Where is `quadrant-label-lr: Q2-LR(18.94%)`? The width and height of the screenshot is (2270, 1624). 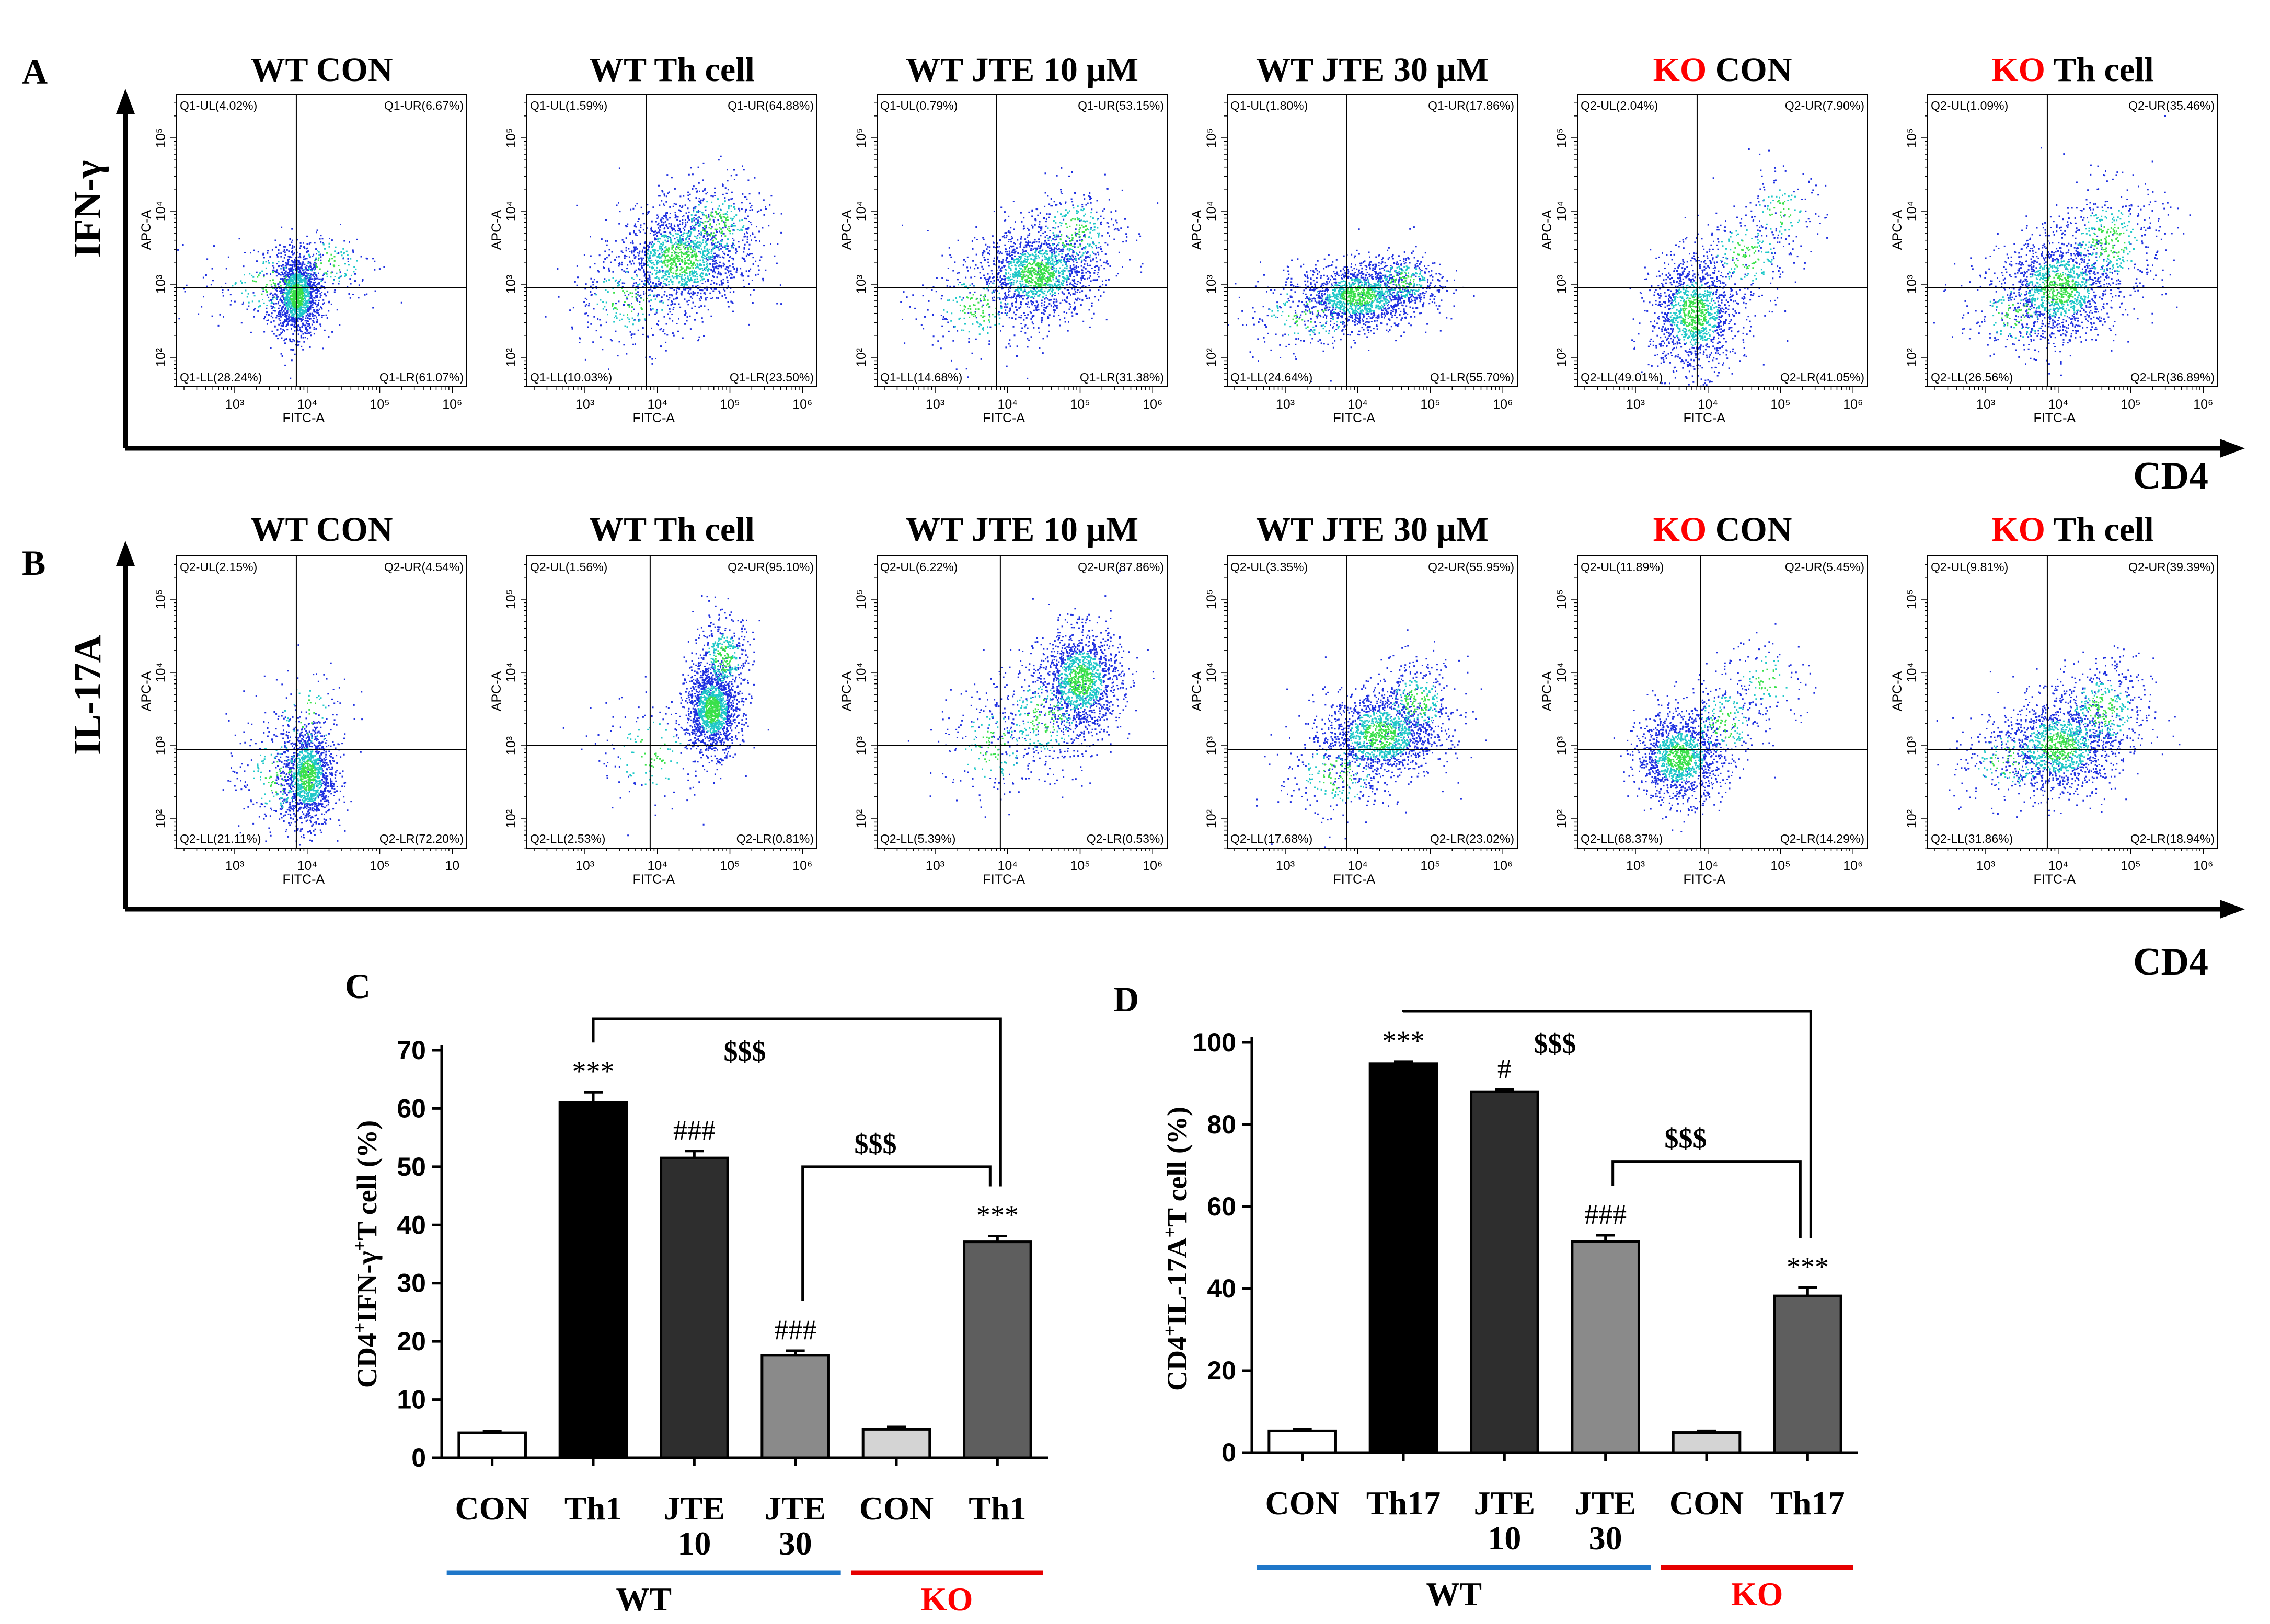
quadrant-label-lr: Q2-LR(18.94%) is located at coordinates (2172, 838).